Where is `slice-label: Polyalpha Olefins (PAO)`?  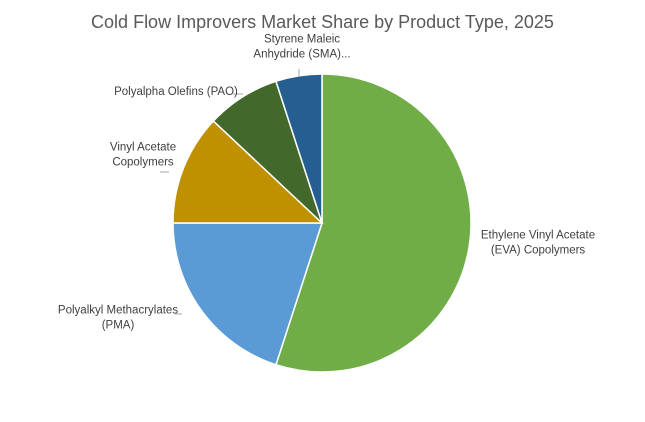
slice-label: Polyalpha Olefins (PAO) is located at coordinates (176, 92).